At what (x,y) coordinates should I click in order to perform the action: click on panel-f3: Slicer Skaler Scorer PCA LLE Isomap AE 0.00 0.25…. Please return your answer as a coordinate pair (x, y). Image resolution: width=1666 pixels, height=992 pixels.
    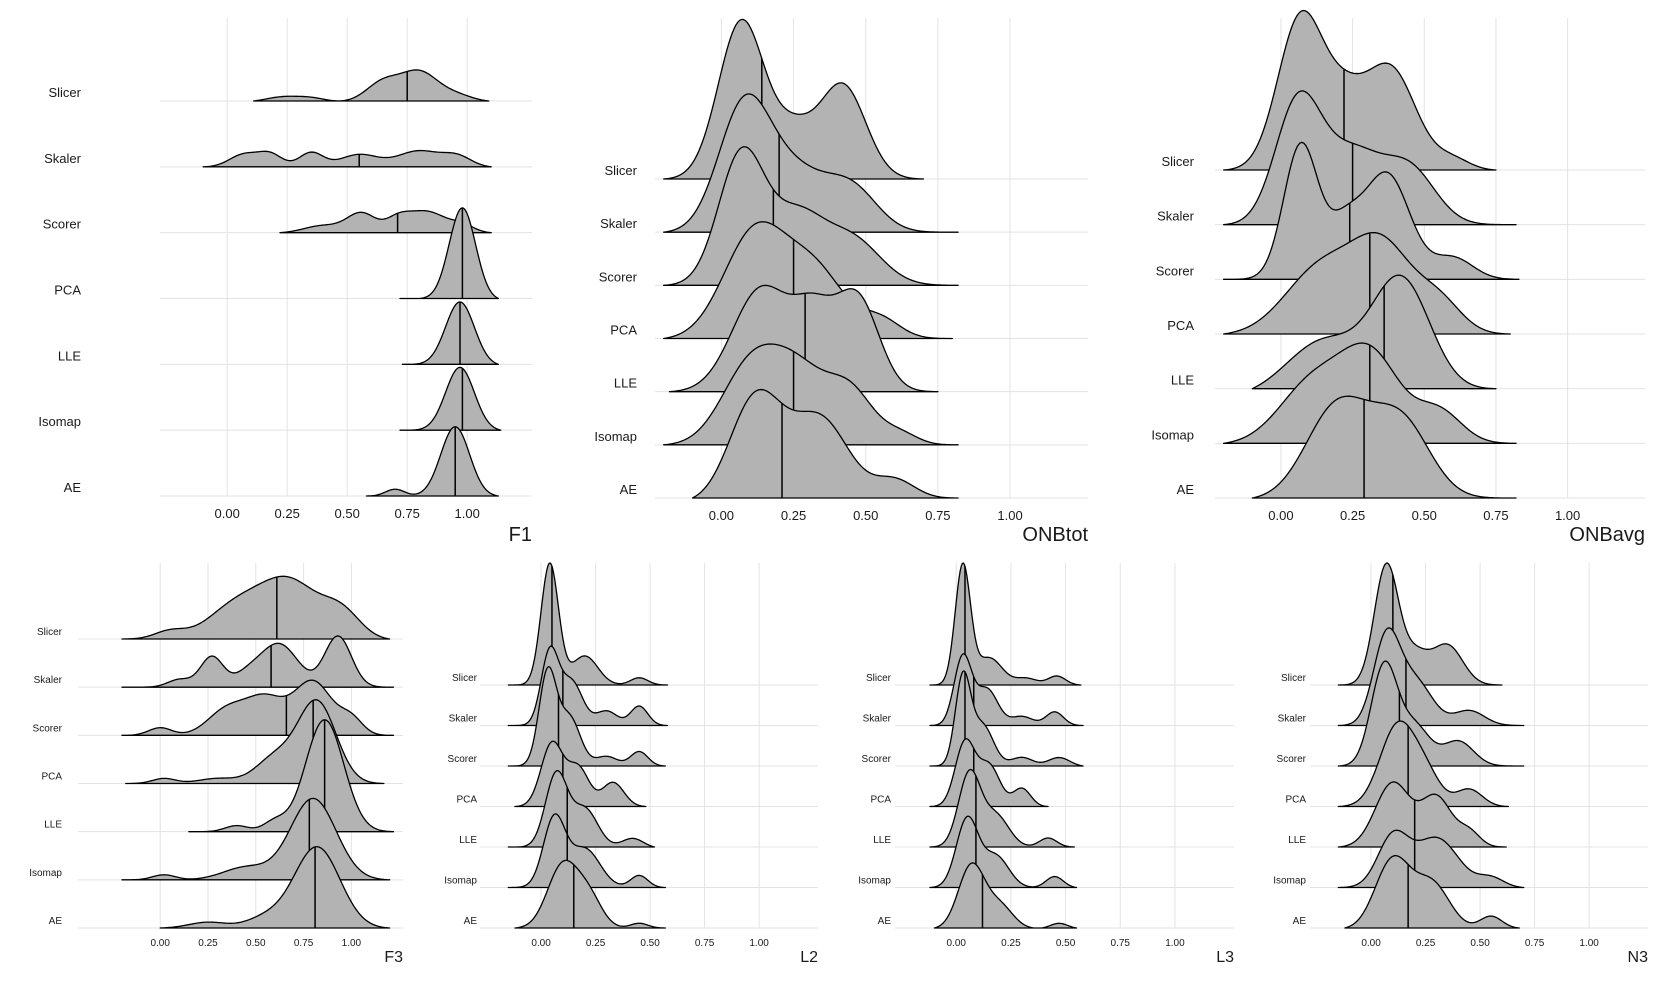
    Looking at the image, I should click on (216, 764).